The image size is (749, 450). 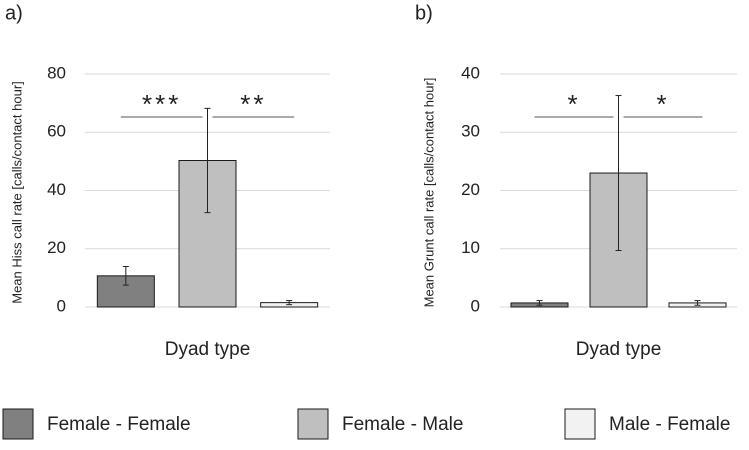 I want to click on legend-label: Male - Female, so click(x=669, y=424).